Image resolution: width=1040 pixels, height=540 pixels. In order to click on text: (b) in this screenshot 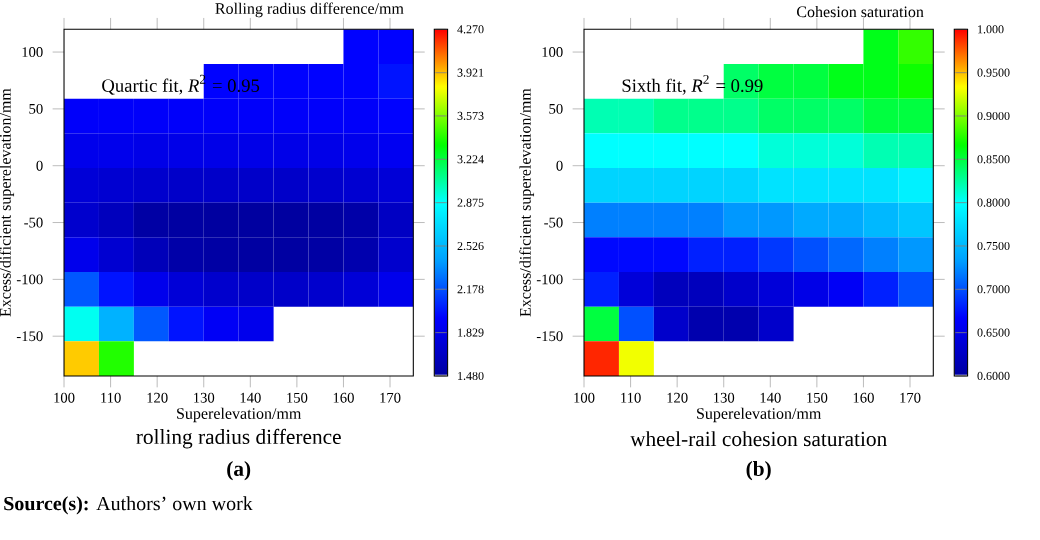, I will do `click(758, 470)`.